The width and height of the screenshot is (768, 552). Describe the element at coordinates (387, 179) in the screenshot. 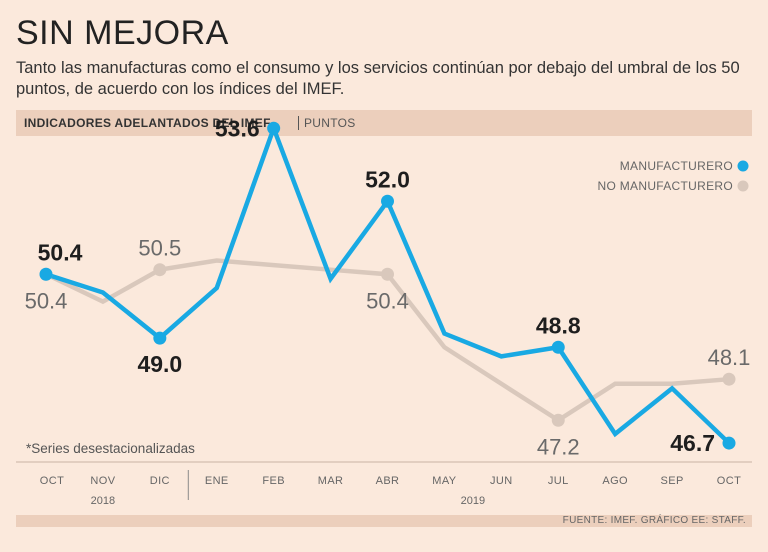

I see `data-label: 52.0` at that location.